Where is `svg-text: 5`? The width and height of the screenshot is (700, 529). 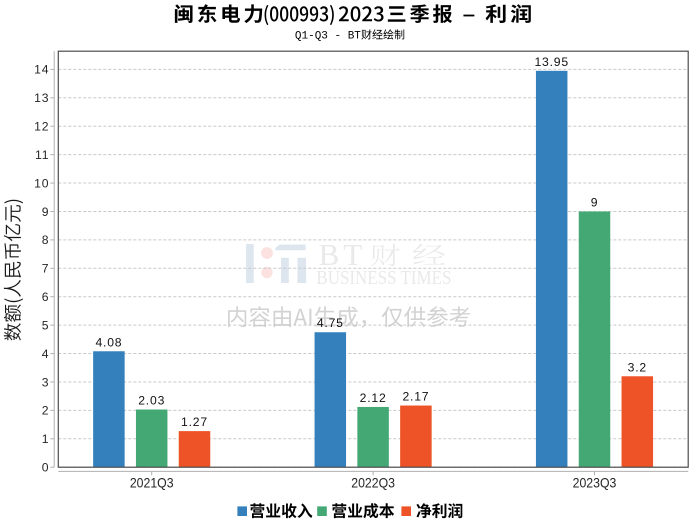
svg-text: 5 is located at coordinates (46, 325).